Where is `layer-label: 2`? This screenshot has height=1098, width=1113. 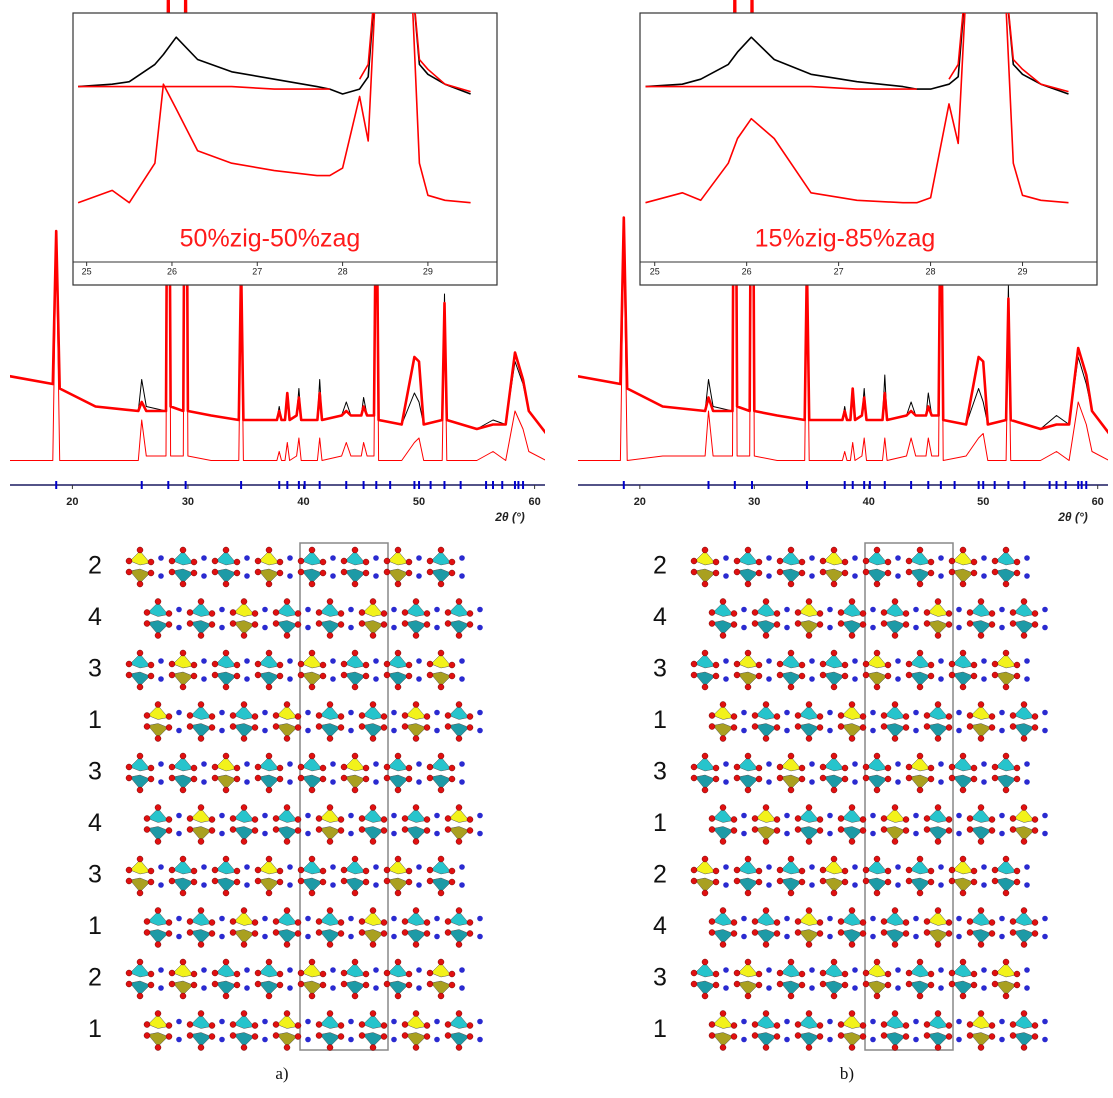
layer-label: 2 is located at coordinates (95, 978).